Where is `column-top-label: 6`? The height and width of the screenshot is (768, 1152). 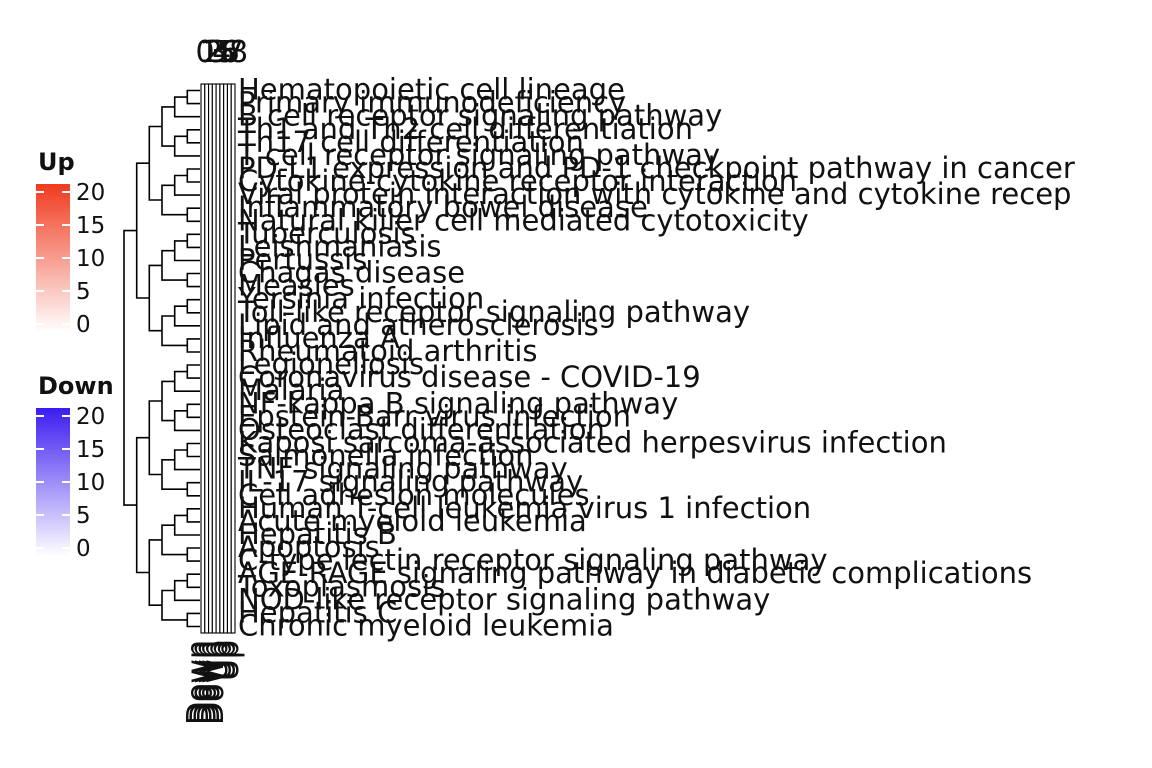
column-top-label: 6 is located at coordinates (230, 52).